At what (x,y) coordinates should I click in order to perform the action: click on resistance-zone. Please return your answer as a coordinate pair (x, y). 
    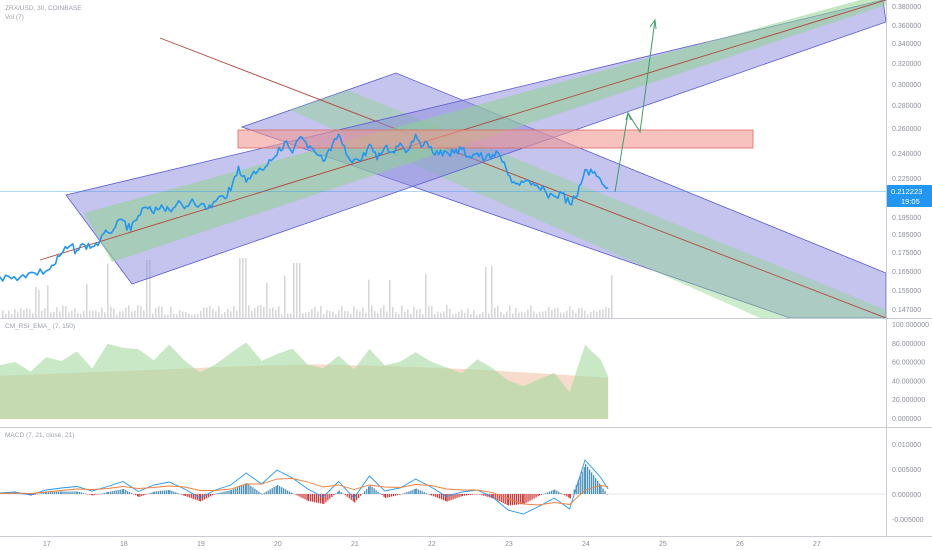
    Looking at the image, I should click on (495, 139).